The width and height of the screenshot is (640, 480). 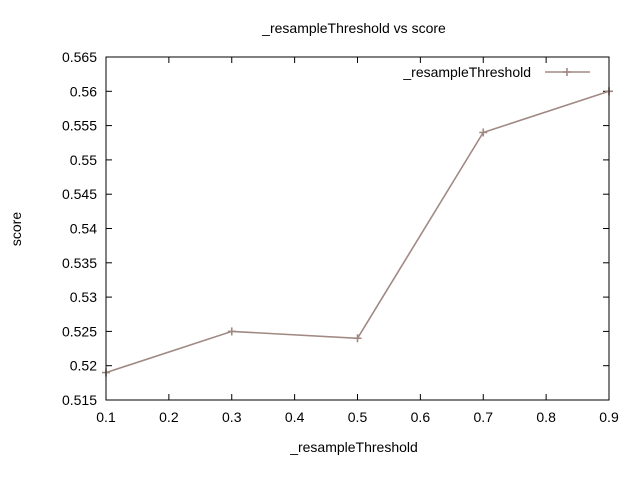 What do you see at coordinates (232, 417) in the screenshot?
I see `x-tick-label: 0.3` at bounding box center [232, 417].